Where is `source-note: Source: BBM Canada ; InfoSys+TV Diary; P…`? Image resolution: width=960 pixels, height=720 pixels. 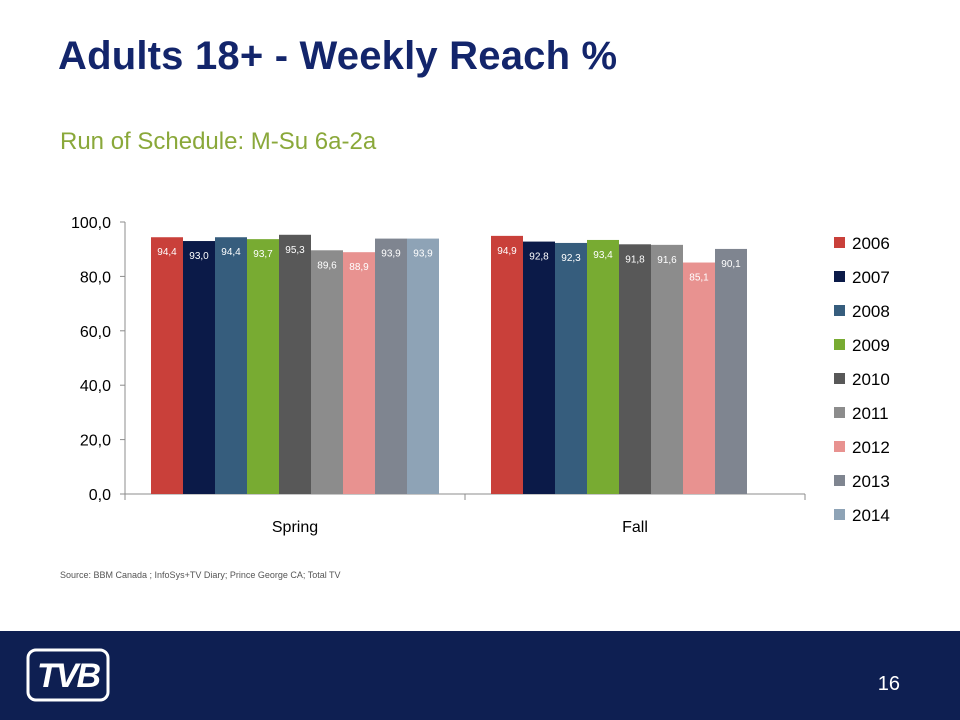 source-note: Source: BBM Canada ; InfoSys+TV Diary; P… is located at coordinates (200, 575).